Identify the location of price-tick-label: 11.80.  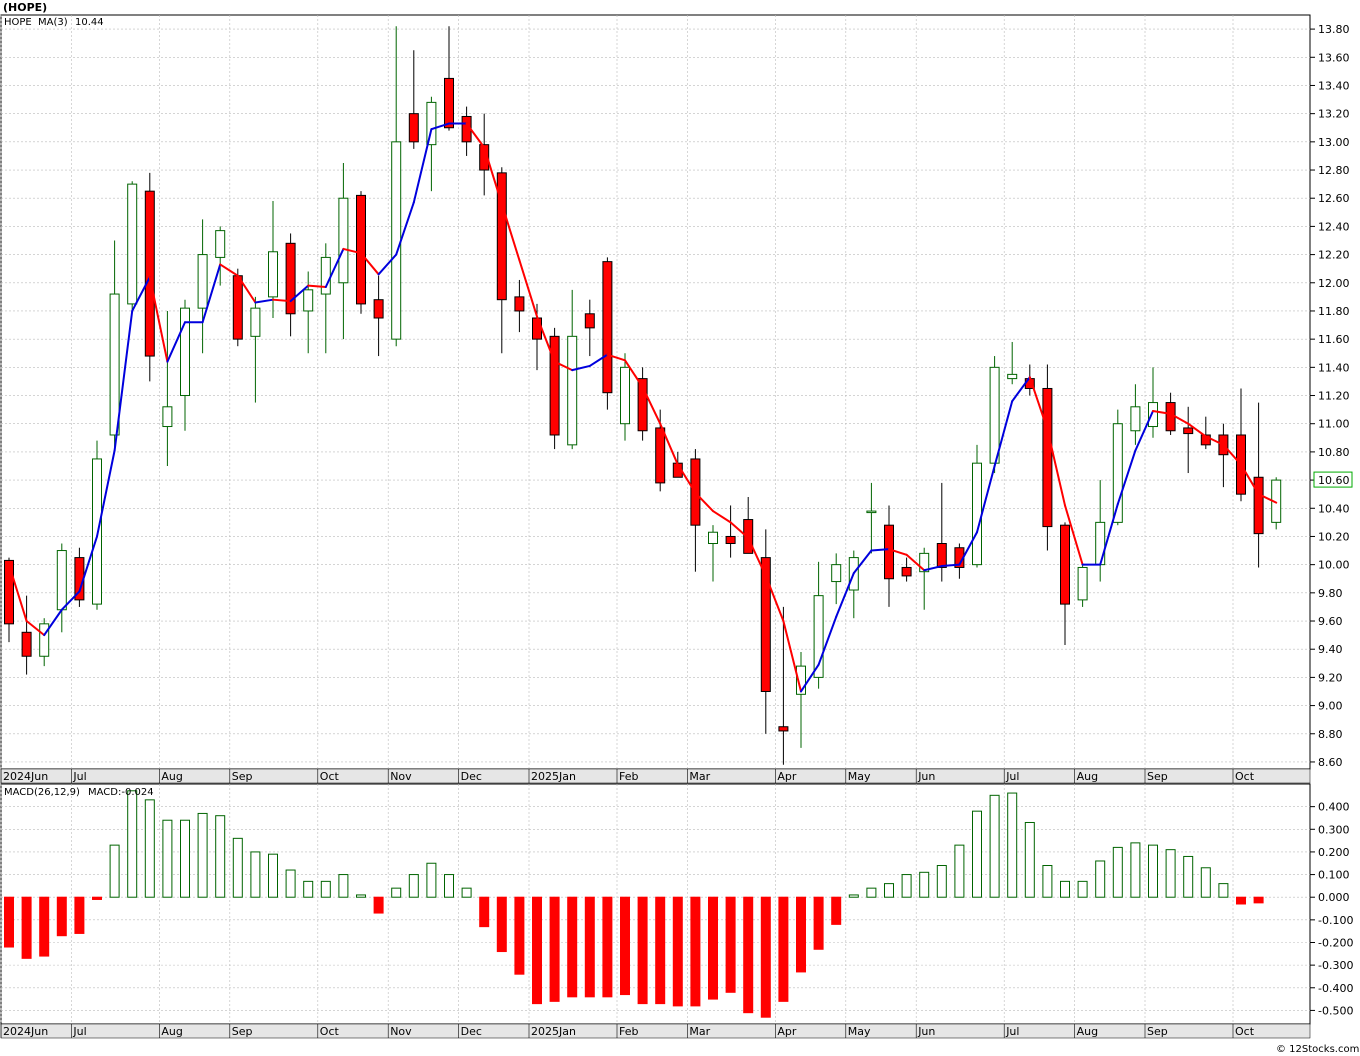
(1334, 311).